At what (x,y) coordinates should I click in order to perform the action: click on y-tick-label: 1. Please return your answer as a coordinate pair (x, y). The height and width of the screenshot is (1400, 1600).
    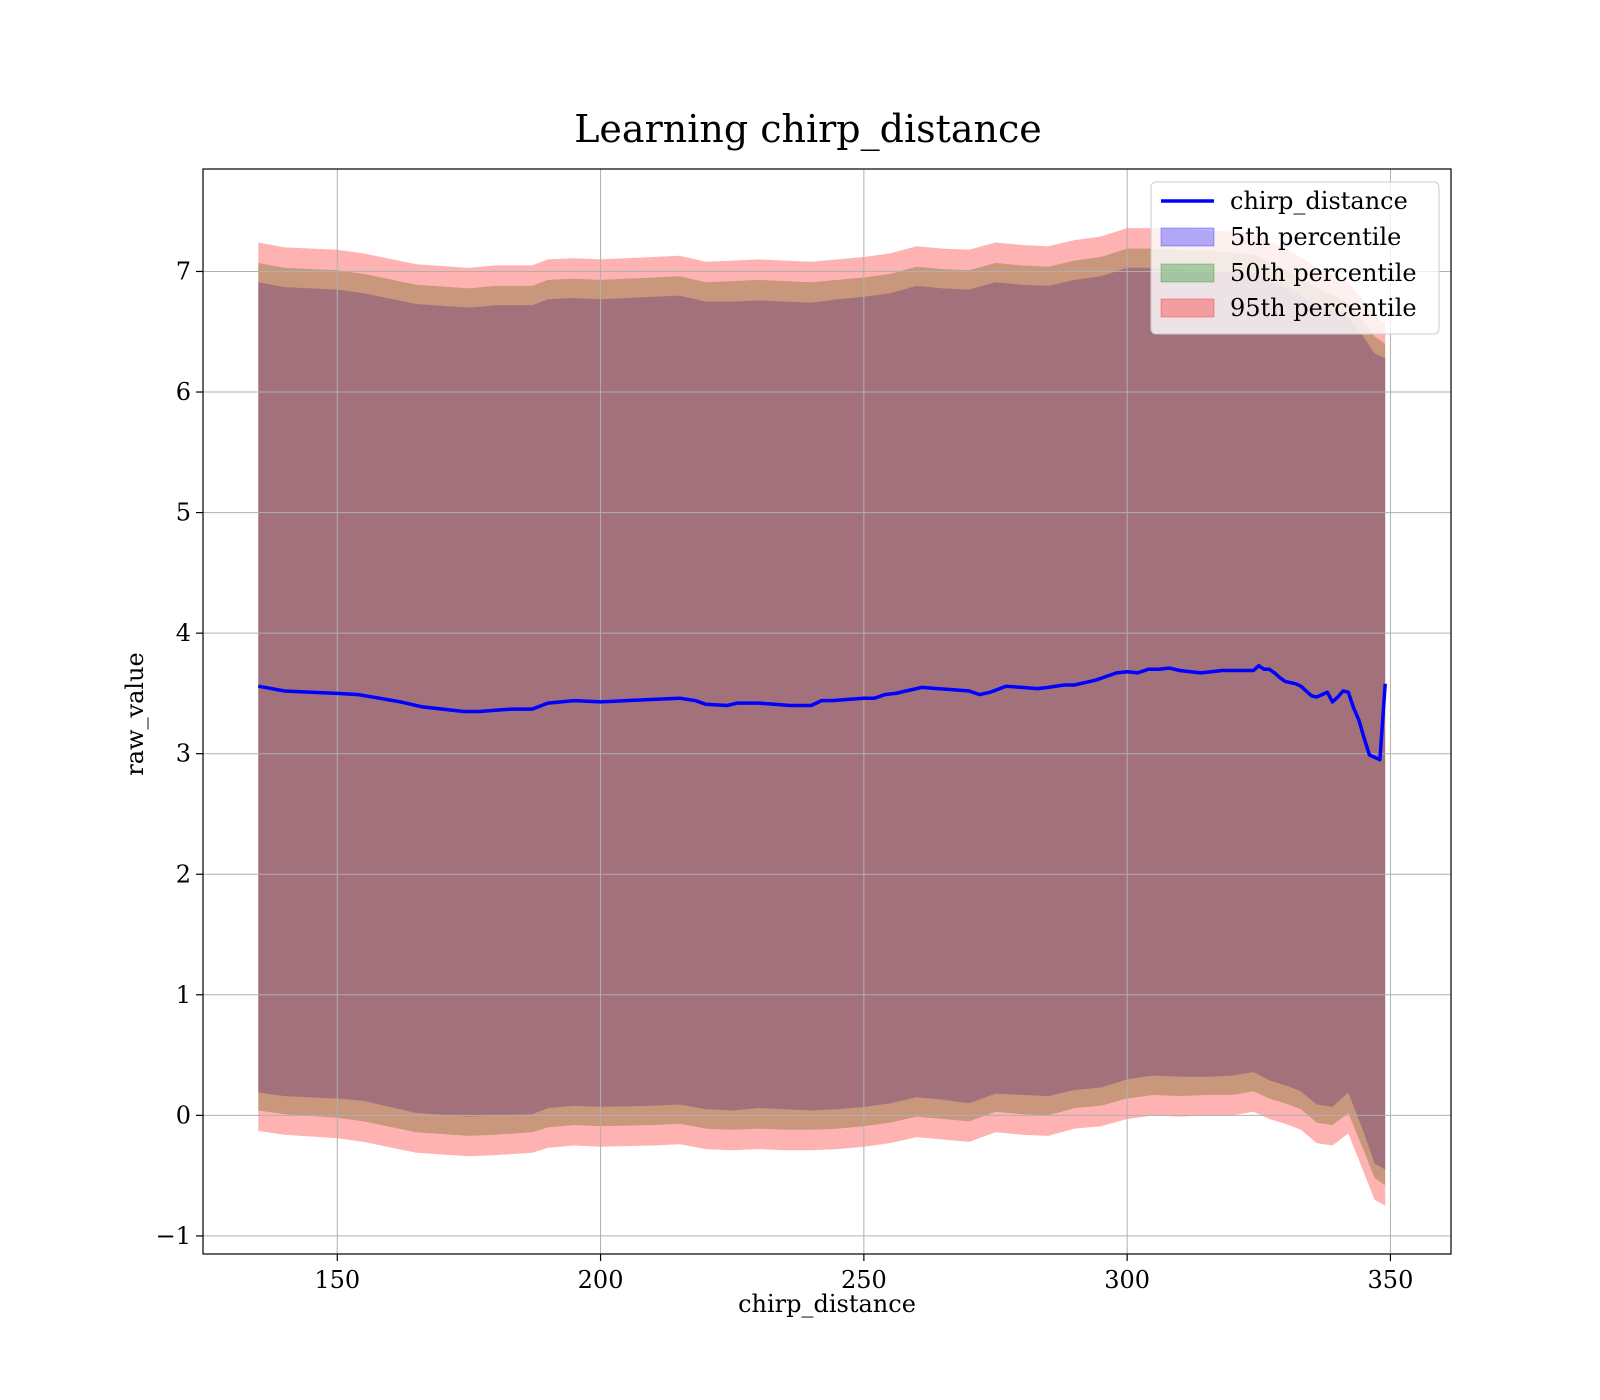
    Looking at the image, I should click on (183, 995).